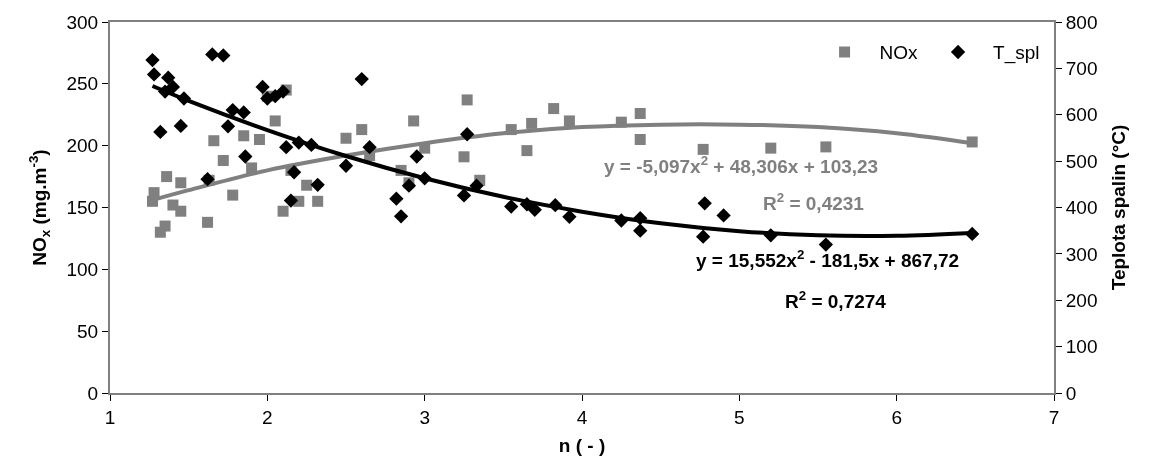 The width and height of the screenshot is (1159, 465). I want to click on legend-label: T_spl, so click(1016, 53).